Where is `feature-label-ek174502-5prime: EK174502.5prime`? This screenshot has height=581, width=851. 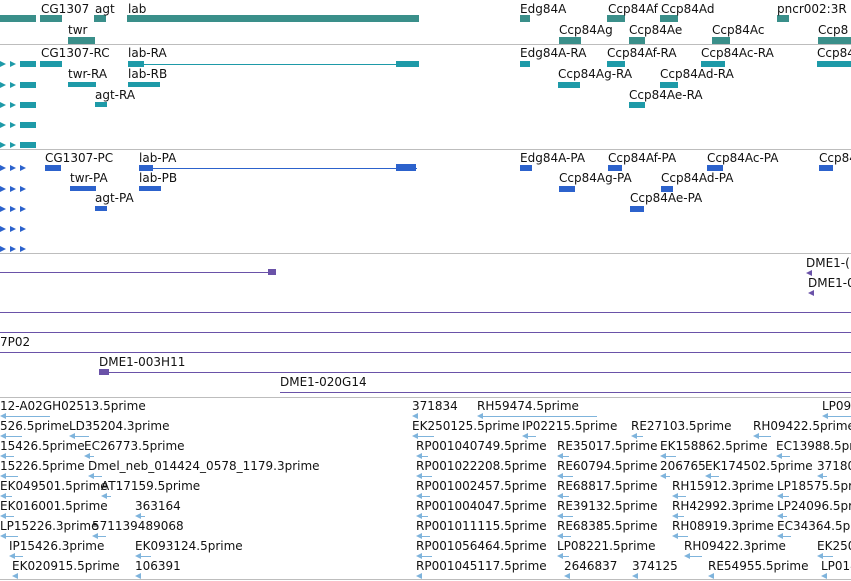 feature-label-ek174502-5prime: EK174502.5prime is located at coordinates (759, 466).